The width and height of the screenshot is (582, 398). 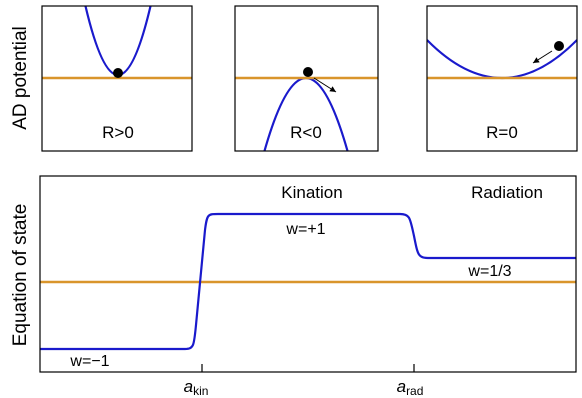 I want to click on state-label-w-minus-one: w=−1, so click(x=89, y=361).